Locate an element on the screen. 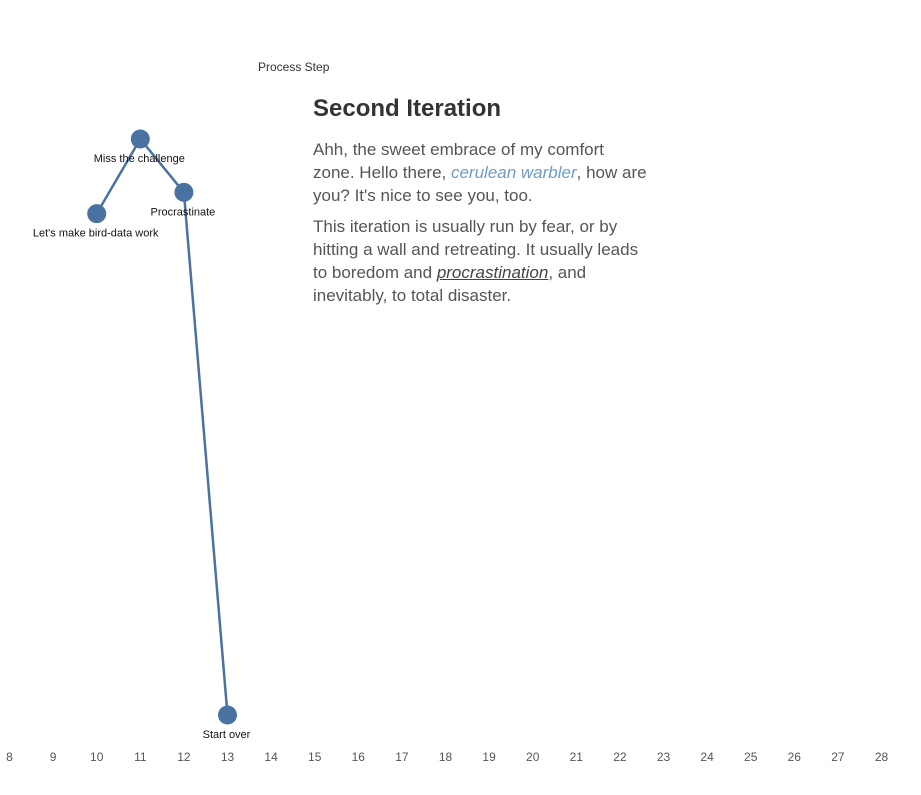 The width and height of the screenshot is (921, 795). x-tick-label: 12 is located at coordinates (184, 757).